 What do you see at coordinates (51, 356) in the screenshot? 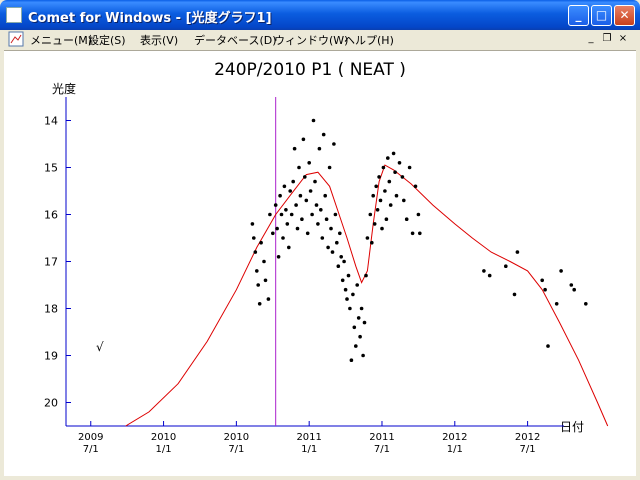
I see `y-tick-label: 19` at bounding box center [51, 356].